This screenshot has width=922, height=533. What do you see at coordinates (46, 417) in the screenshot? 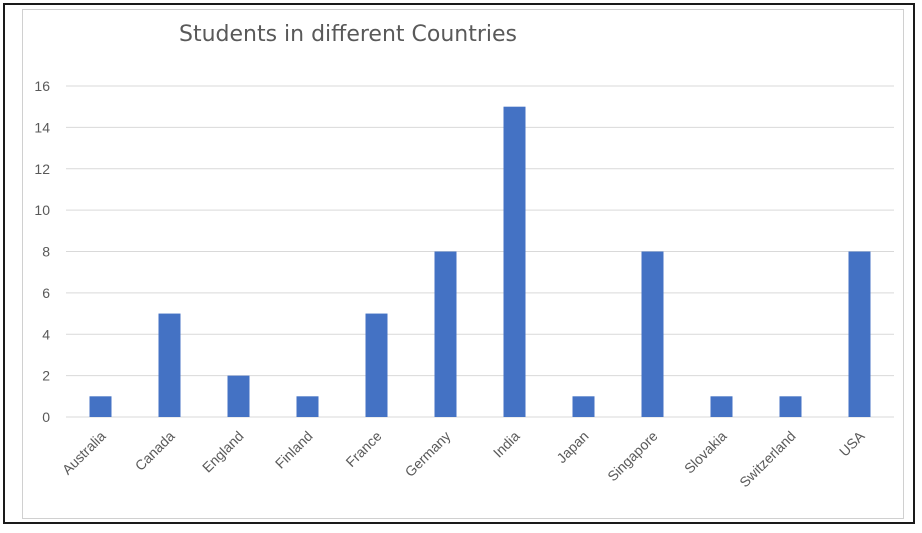
I see `y-tick-label: 0` at bounding box center [46, 417].